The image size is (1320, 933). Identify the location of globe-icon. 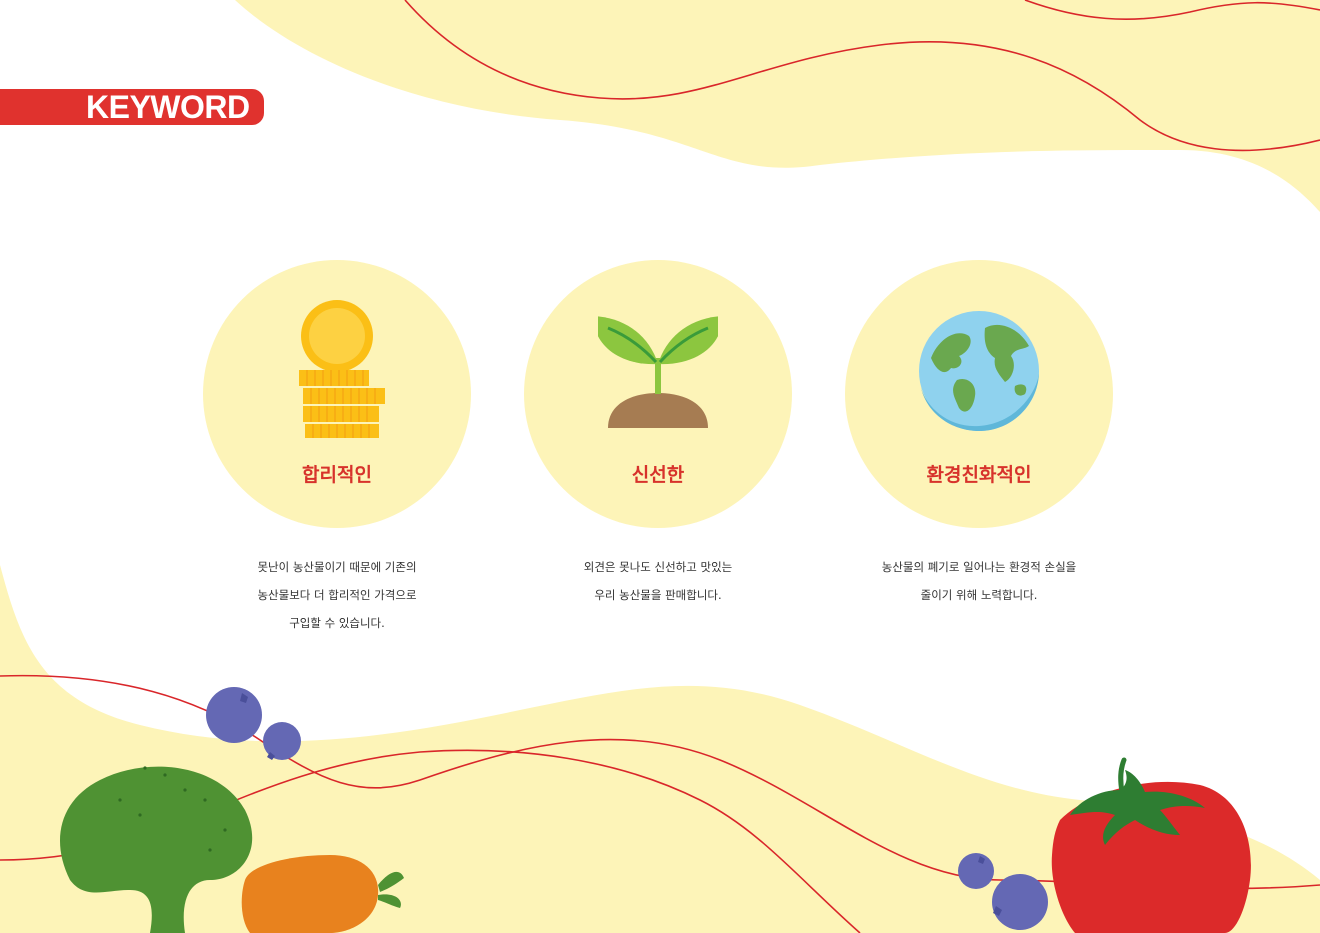
(979, 371).